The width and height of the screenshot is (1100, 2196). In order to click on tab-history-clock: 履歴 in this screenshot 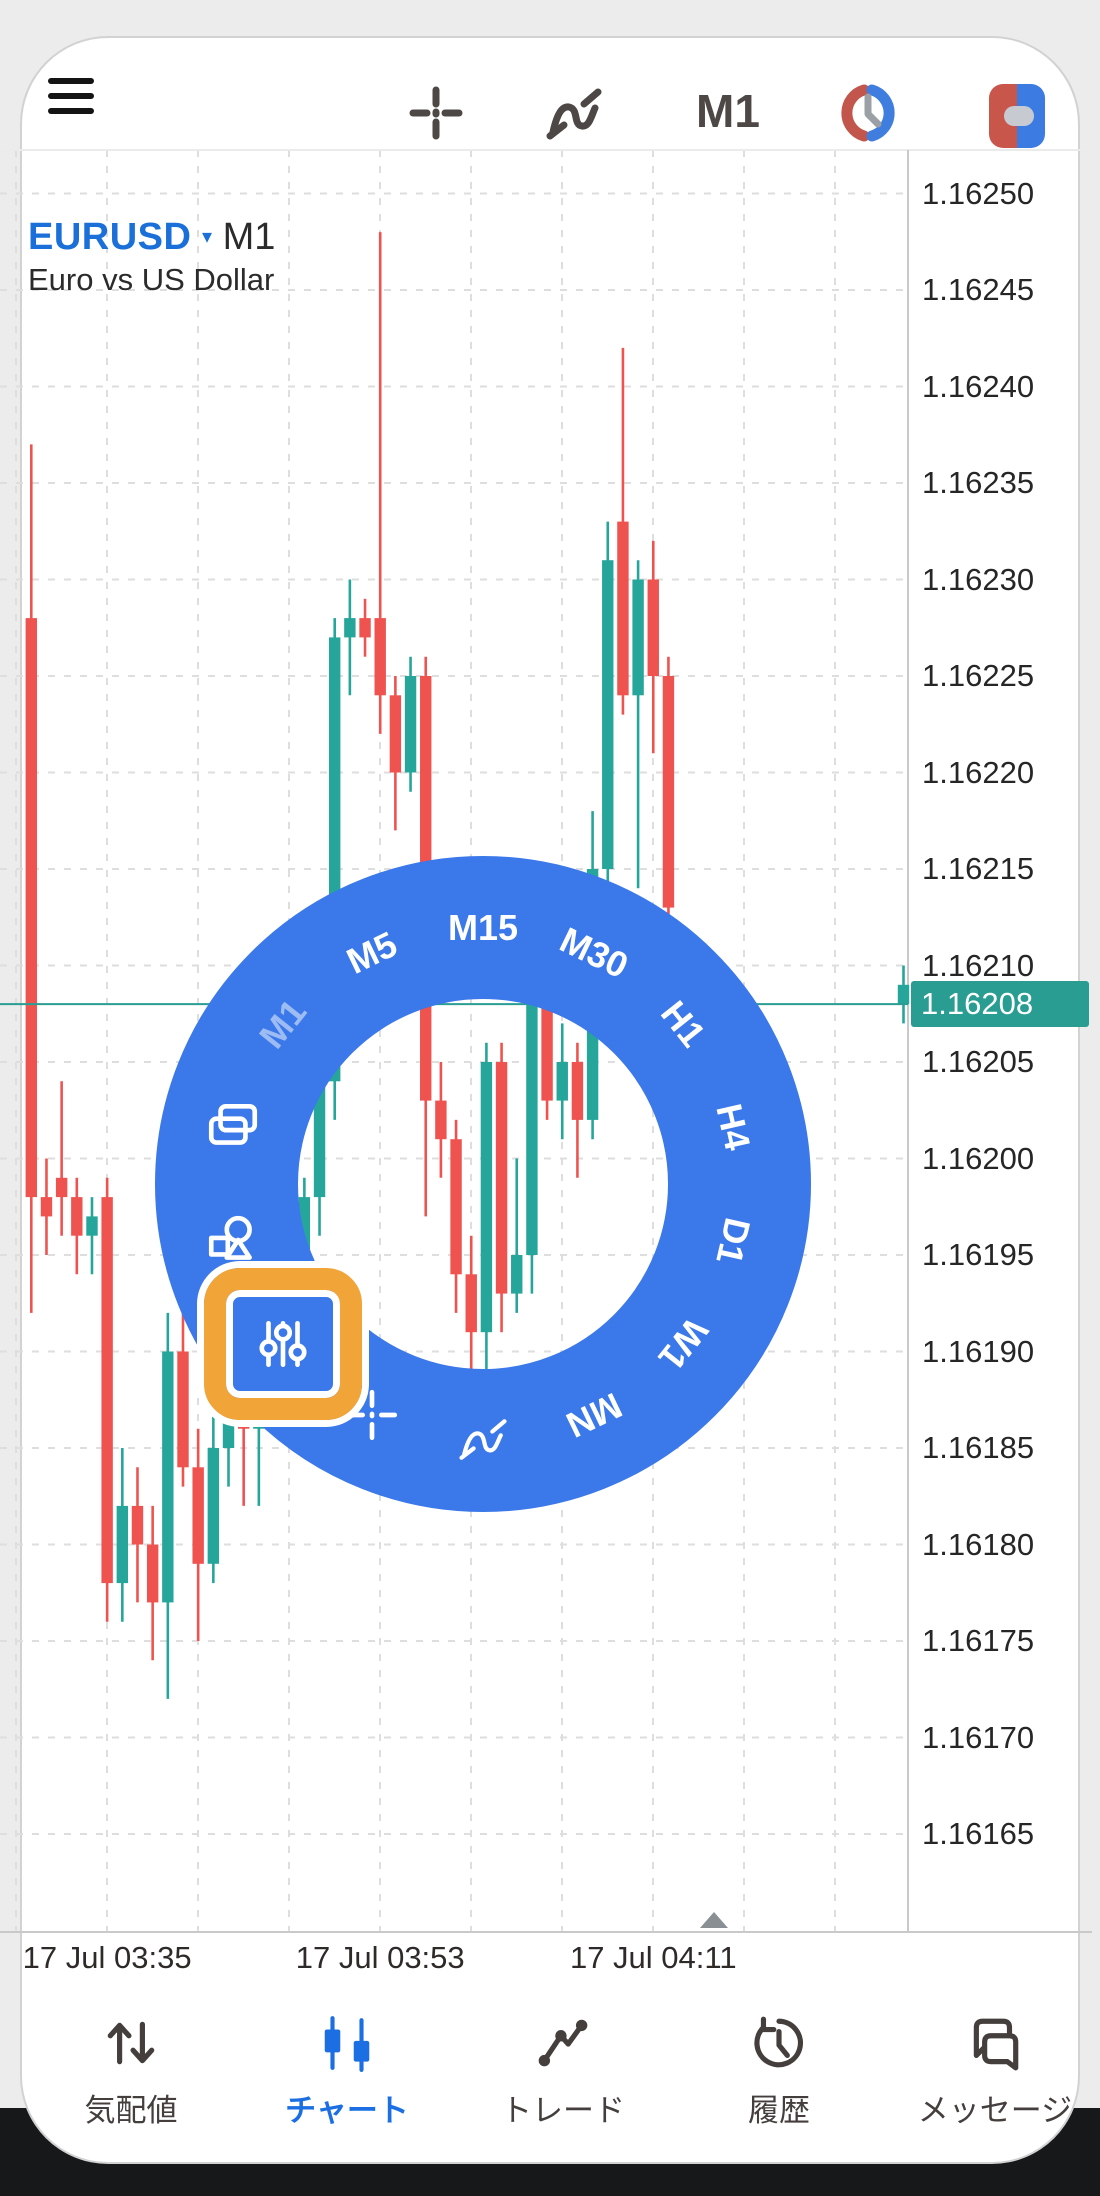, I will do `click(779, 2072)`.